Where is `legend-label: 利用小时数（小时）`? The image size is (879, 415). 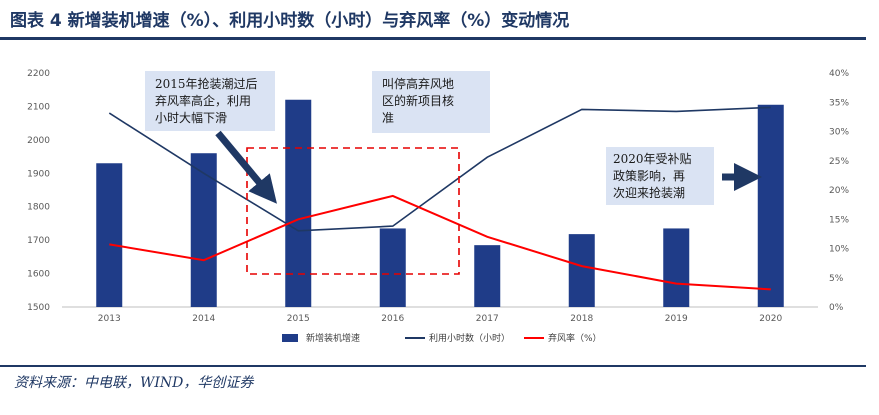 legend-label: 利用小时数（小时） is located at coordinates (469, 338).